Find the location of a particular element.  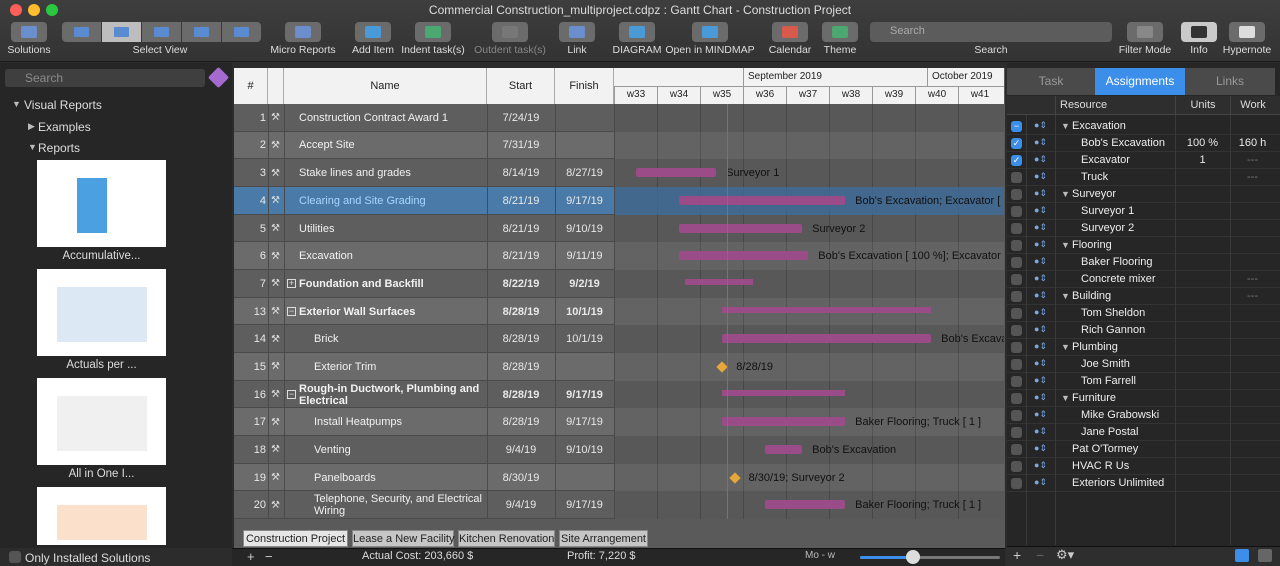

zoom-knob is located at coordinates (913, 557).